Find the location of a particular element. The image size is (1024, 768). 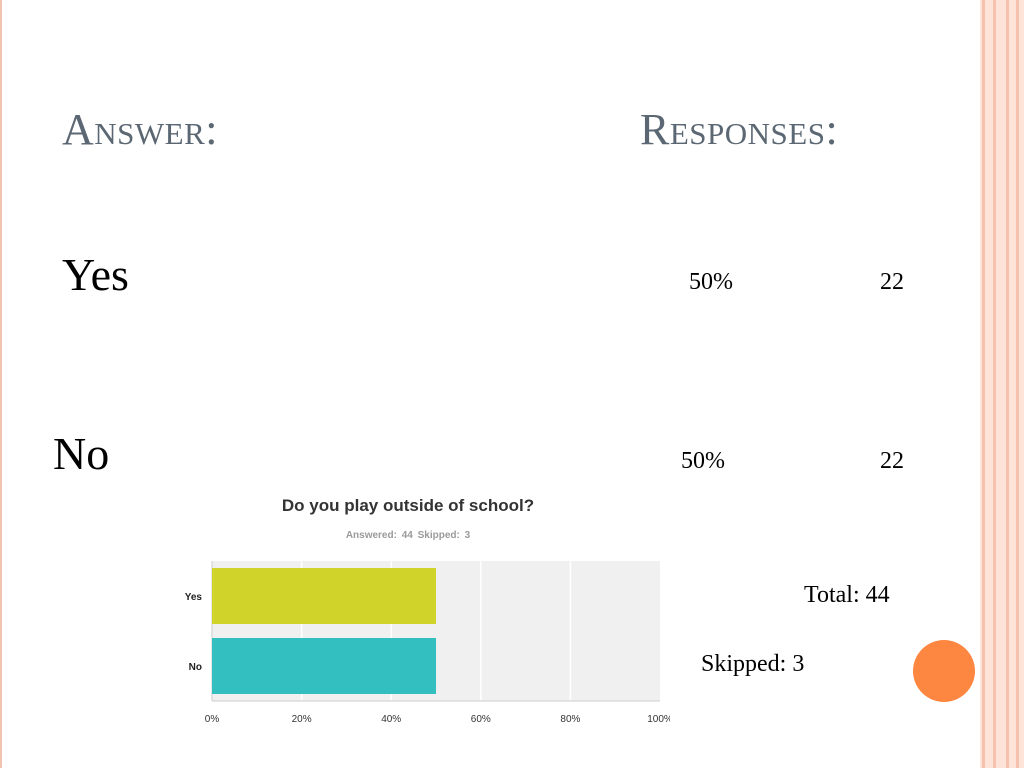

x-tick-label: 80% is located at coordinates (570, 719).